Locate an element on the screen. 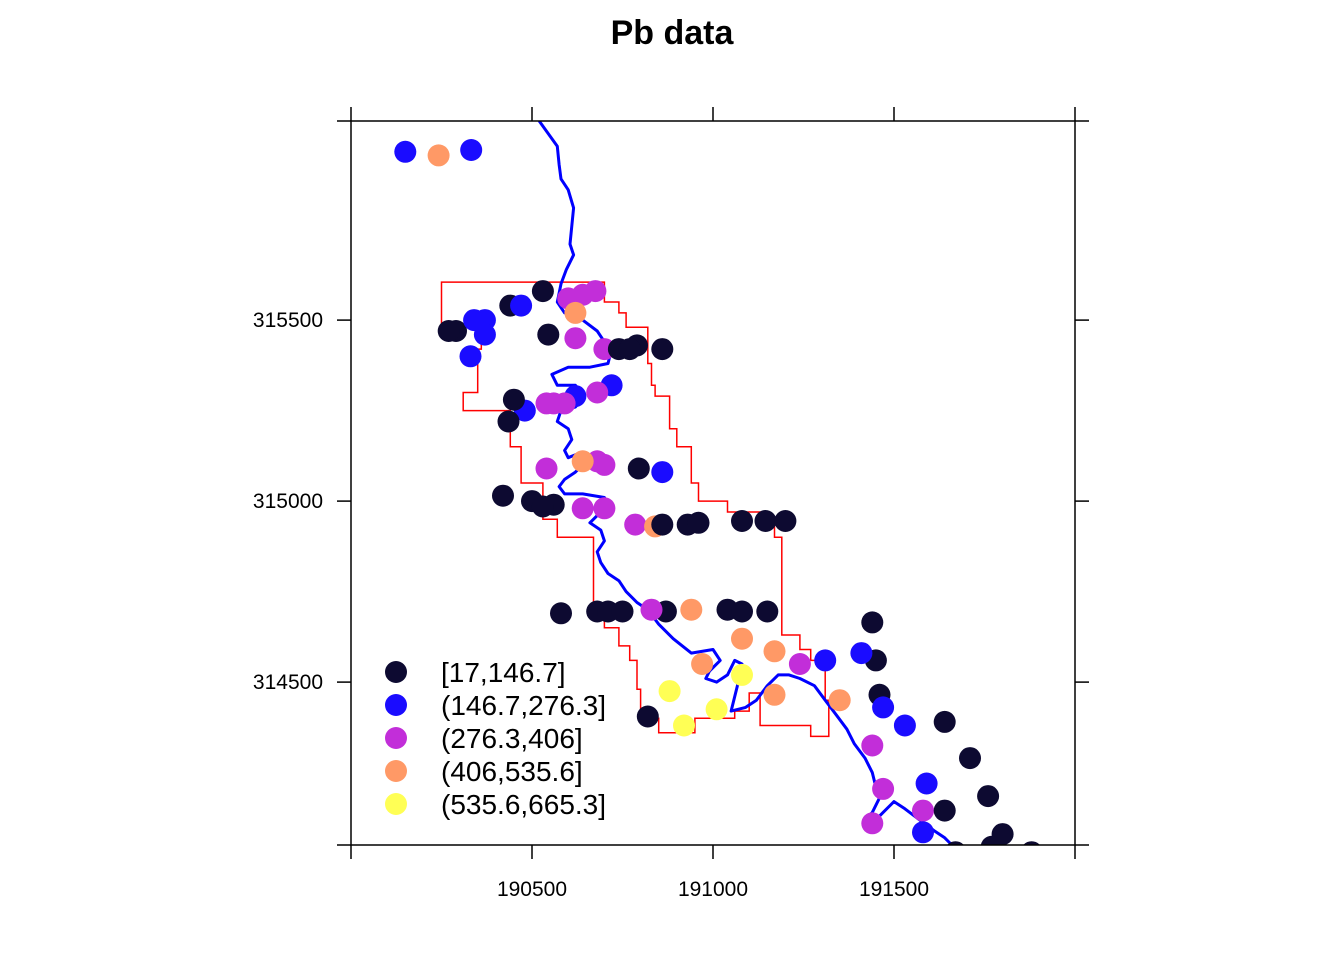 This screenshot has height=960, width=1344. x-tick-label: 191500 is located at coordinates (894, 889).